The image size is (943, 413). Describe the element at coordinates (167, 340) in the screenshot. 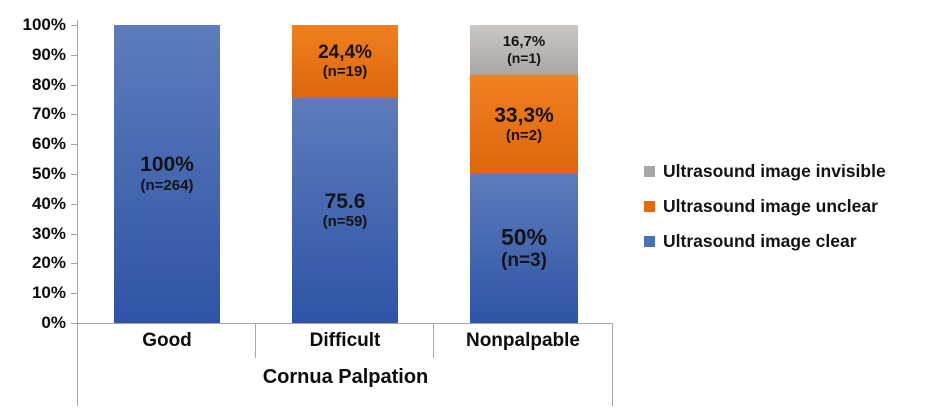

I see `category-label-good: Good` at that location.